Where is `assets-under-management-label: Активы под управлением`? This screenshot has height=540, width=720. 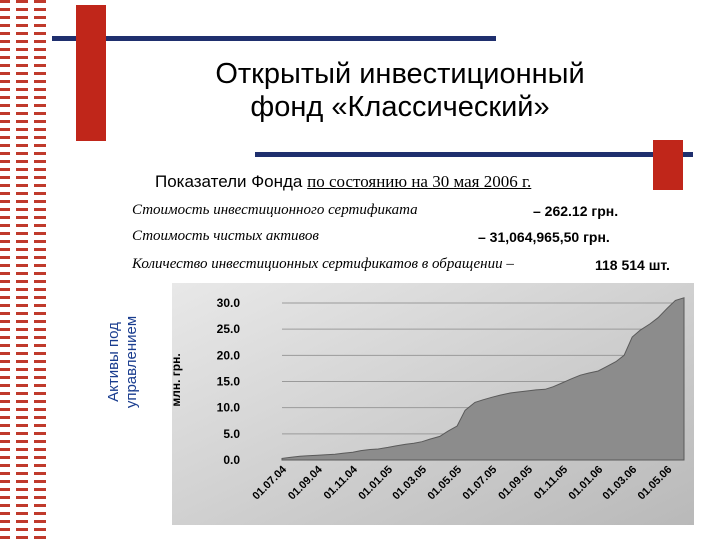
assets-under-management-label: Активы под управлением is located at coordinates (127, 362).